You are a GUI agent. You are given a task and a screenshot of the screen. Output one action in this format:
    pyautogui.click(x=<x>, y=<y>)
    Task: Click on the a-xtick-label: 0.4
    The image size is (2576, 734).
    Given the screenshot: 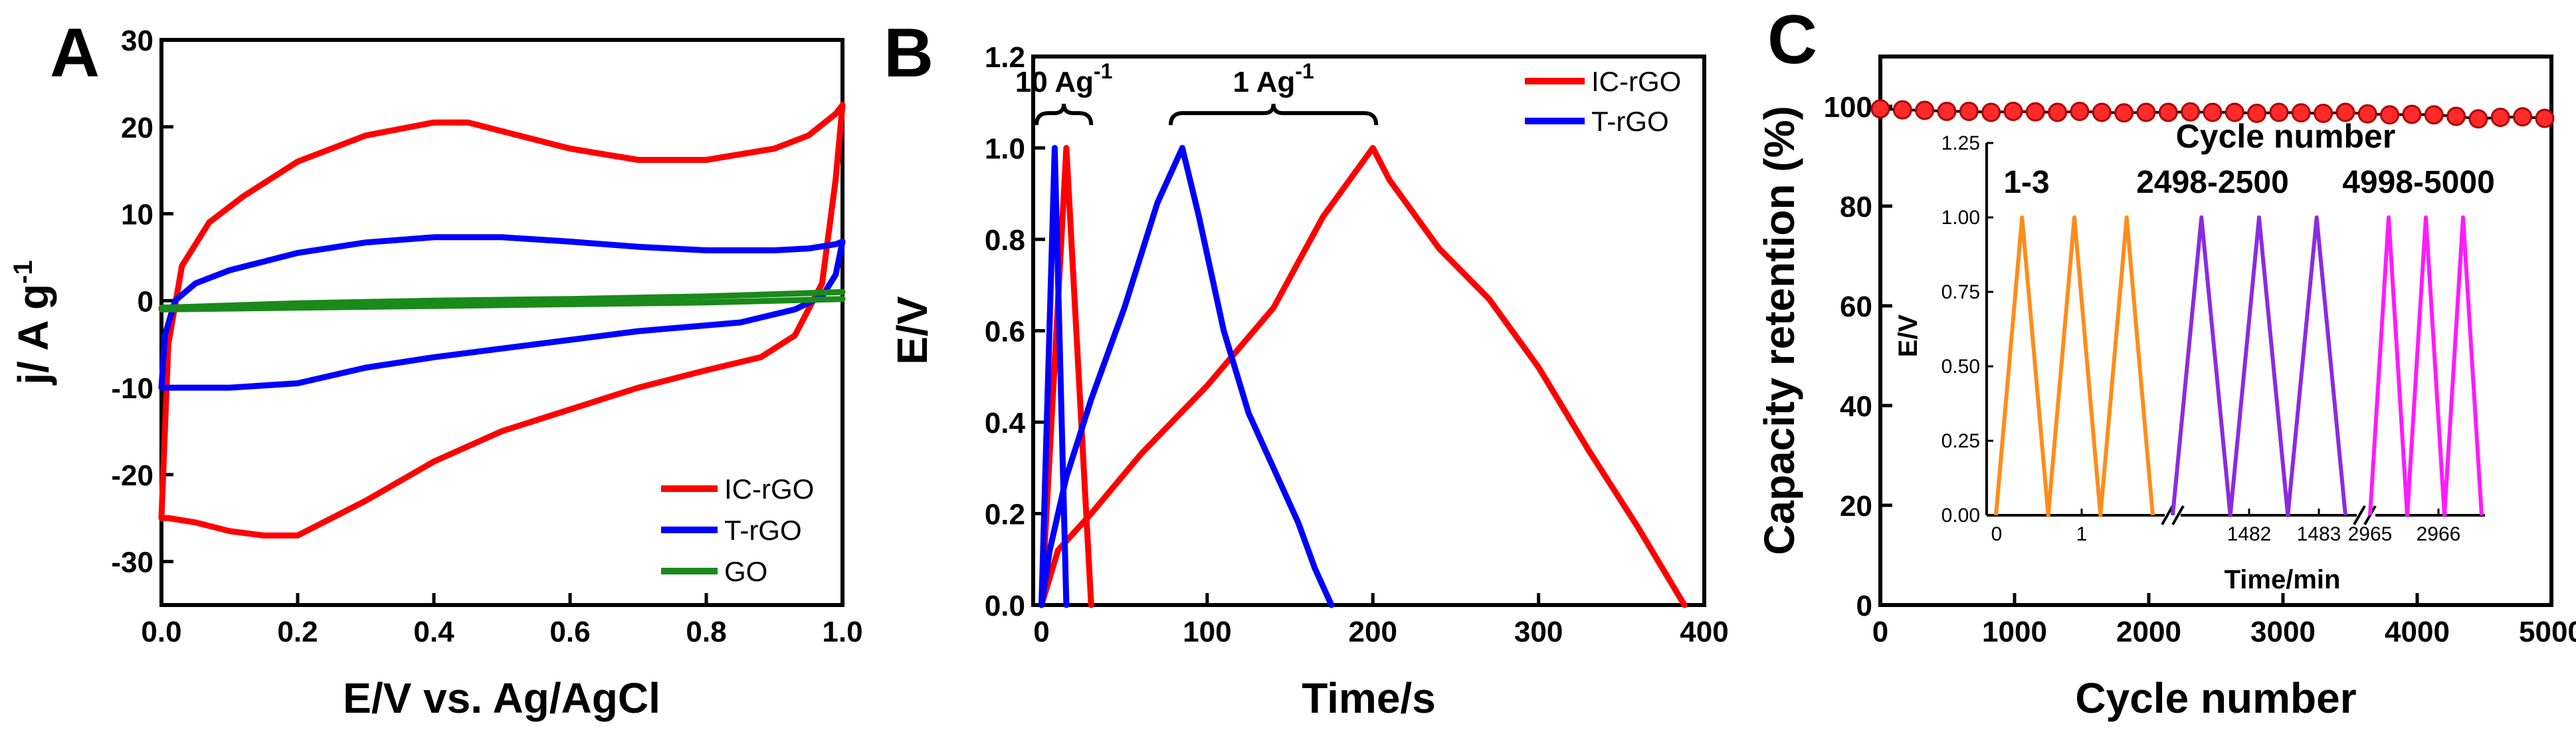 What is the action you would take?
    pyautogui.click(x=433, y=632)
    